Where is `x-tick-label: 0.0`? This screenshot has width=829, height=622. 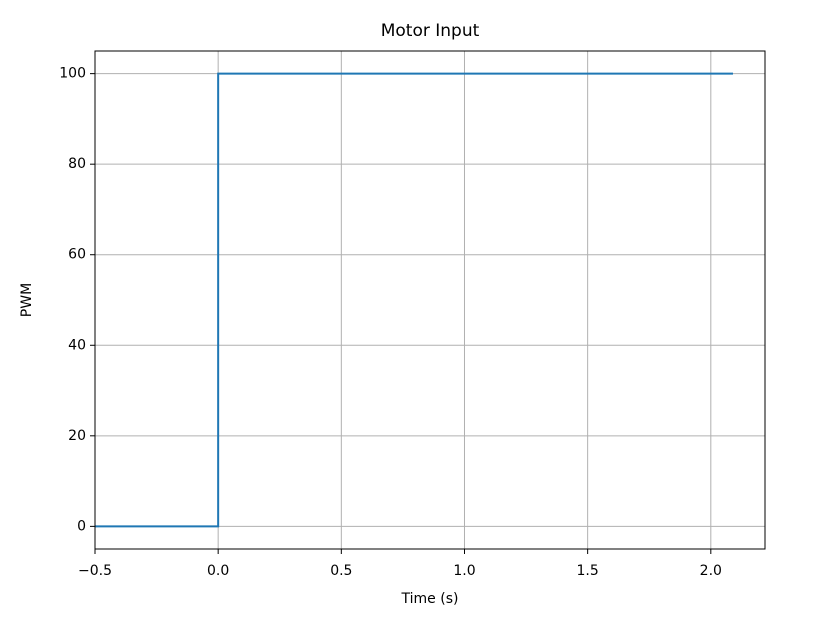 x-tick-label: 0.0 is located at coordinates (218, 571).